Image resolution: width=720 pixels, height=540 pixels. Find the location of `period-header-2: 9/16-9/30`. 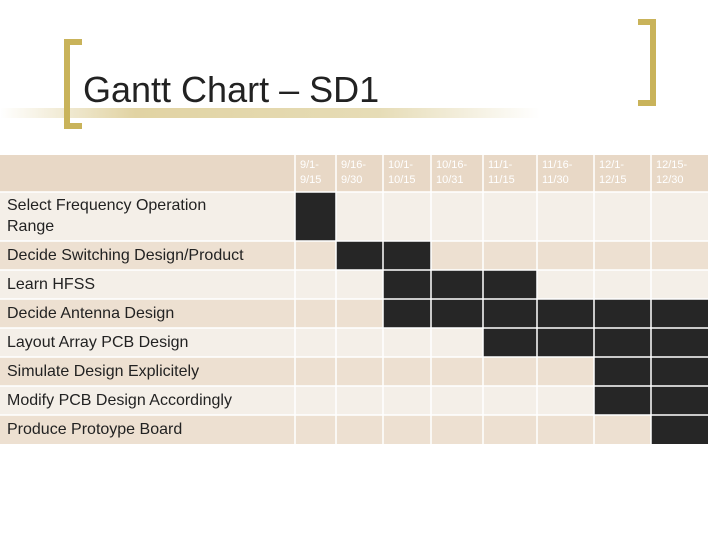

period-header-2: 9/16-9/30 is located at coordinates (353, 172).